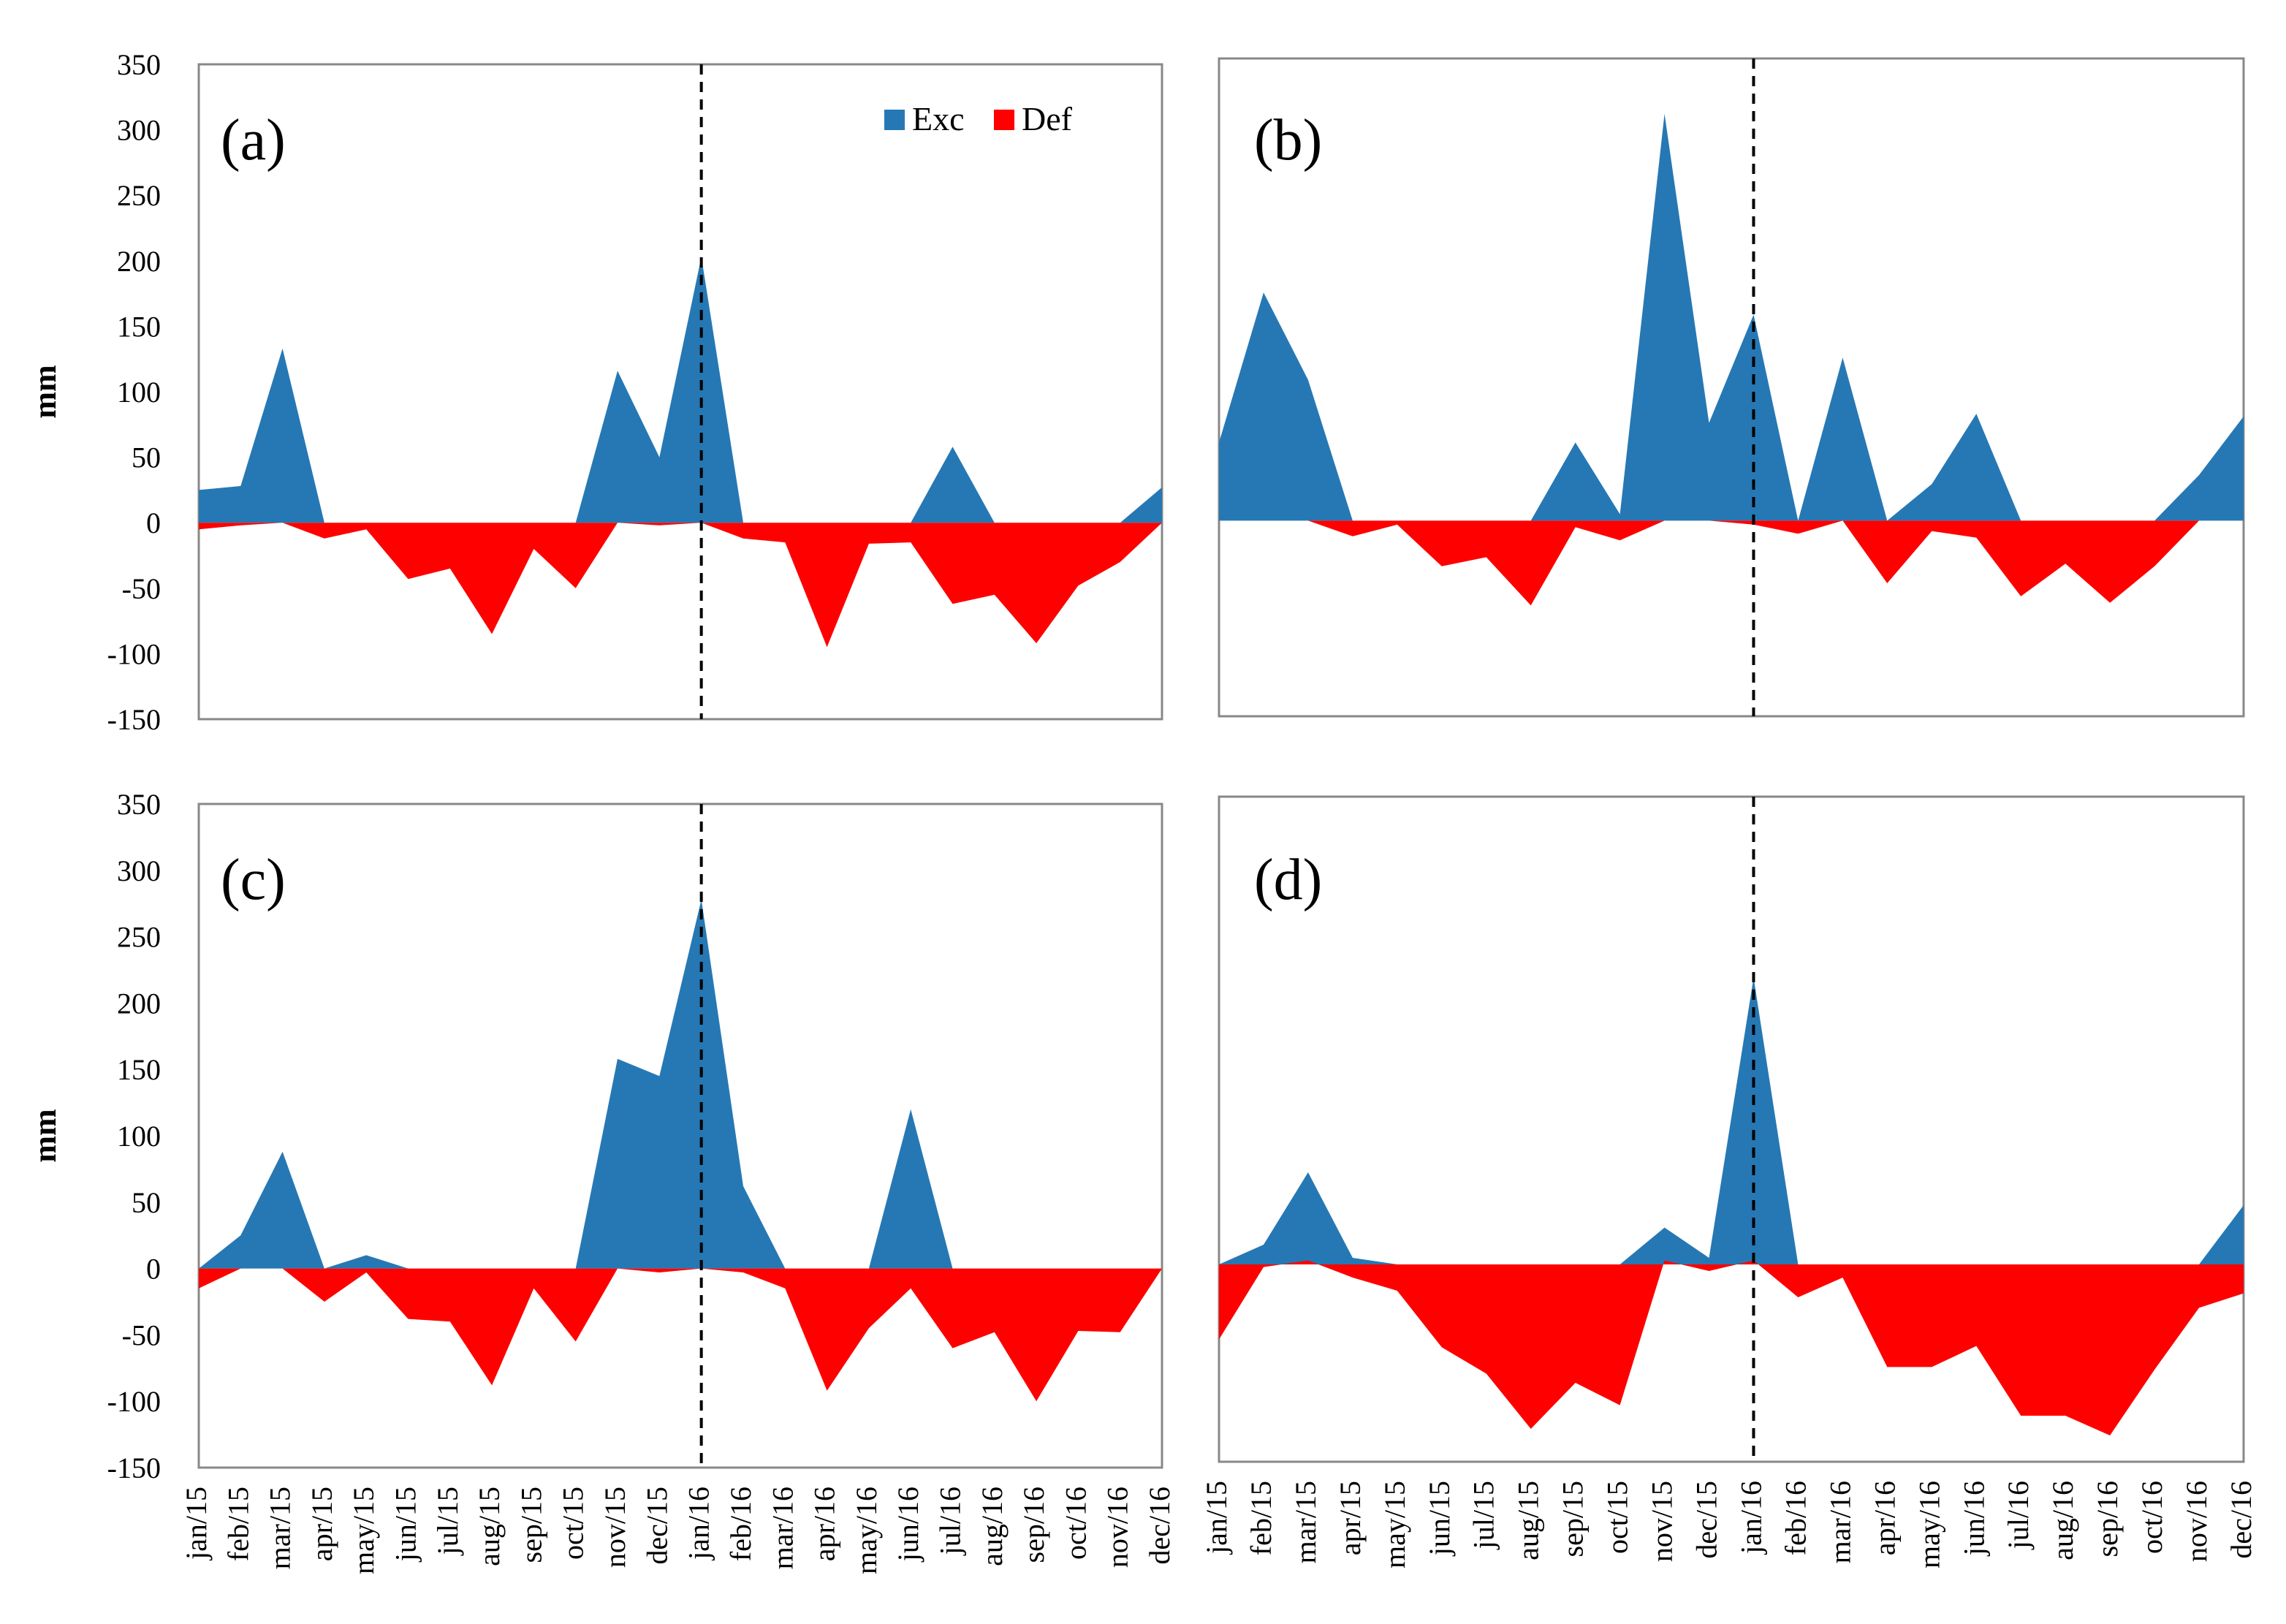 This screenshot has height=1624, width=2286. Describe the element at coordinates (1261, 1518) in the screenshot. I see `x-tick-label: feb/15` at that location.